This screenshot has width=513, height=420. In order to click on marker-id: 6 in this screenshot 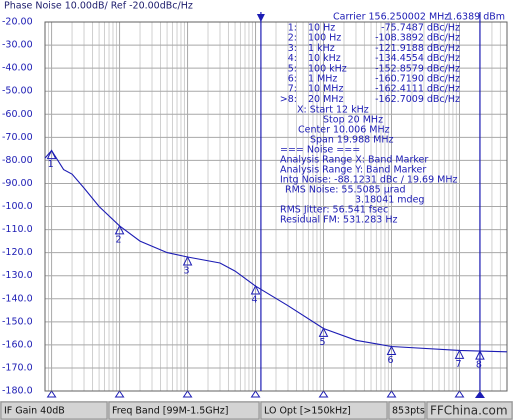, I will do `click(390, 360)`.